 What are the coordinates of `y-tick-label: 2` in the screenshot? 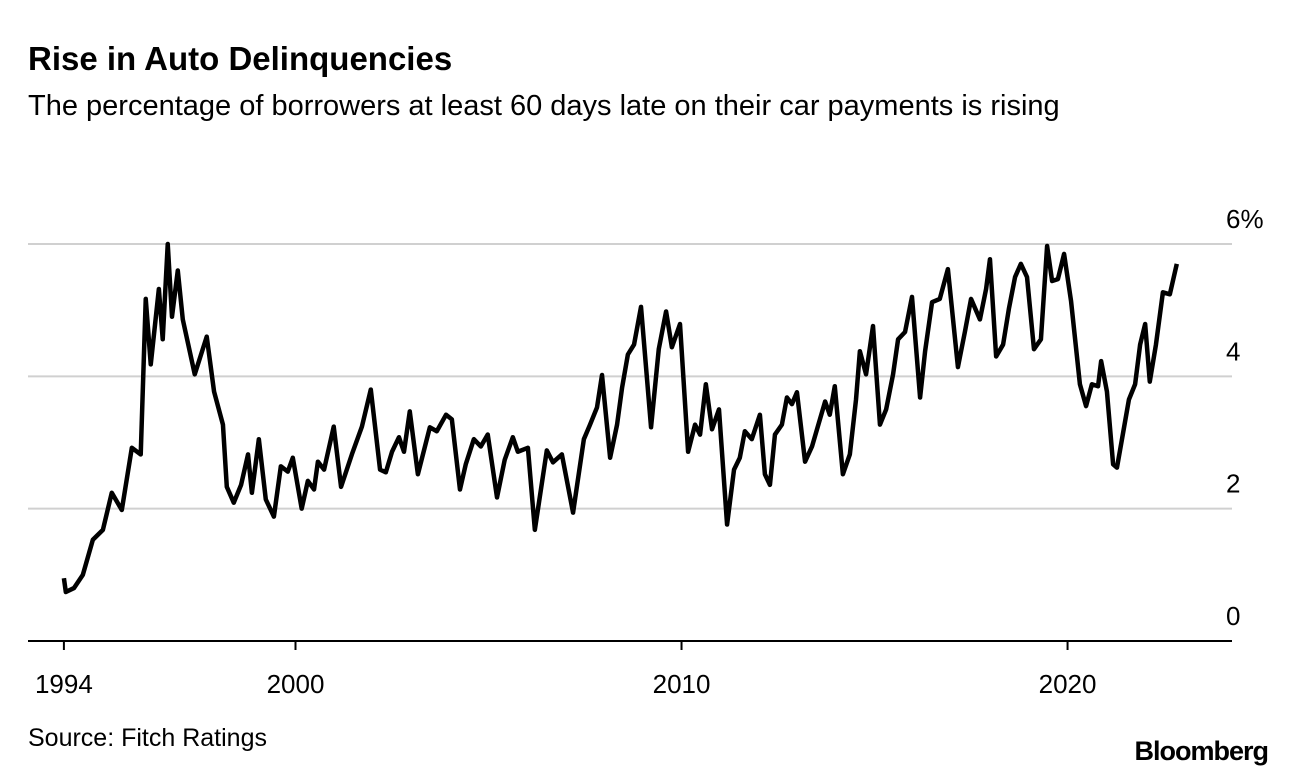 It's located at (1233, 484).